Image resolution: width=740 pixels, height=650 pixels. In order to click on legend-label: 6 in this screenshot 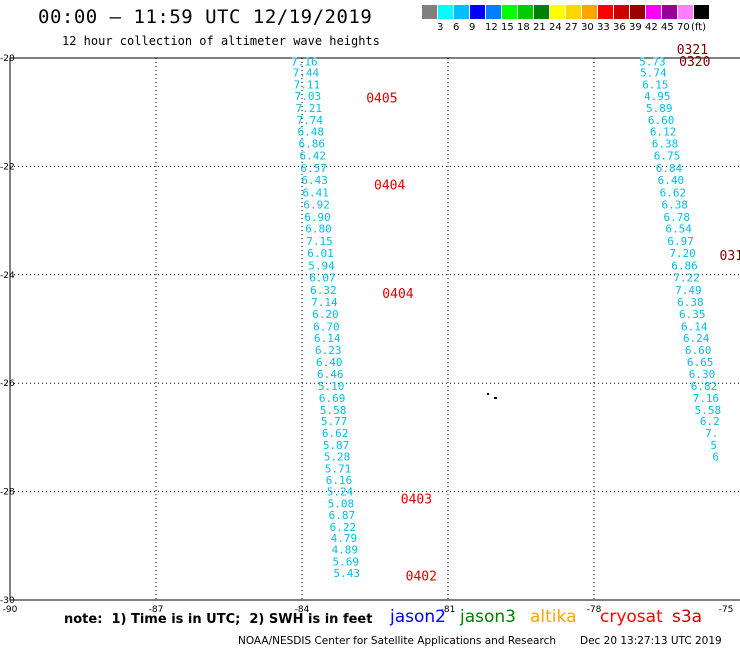, I will do `click(456, 27)`.